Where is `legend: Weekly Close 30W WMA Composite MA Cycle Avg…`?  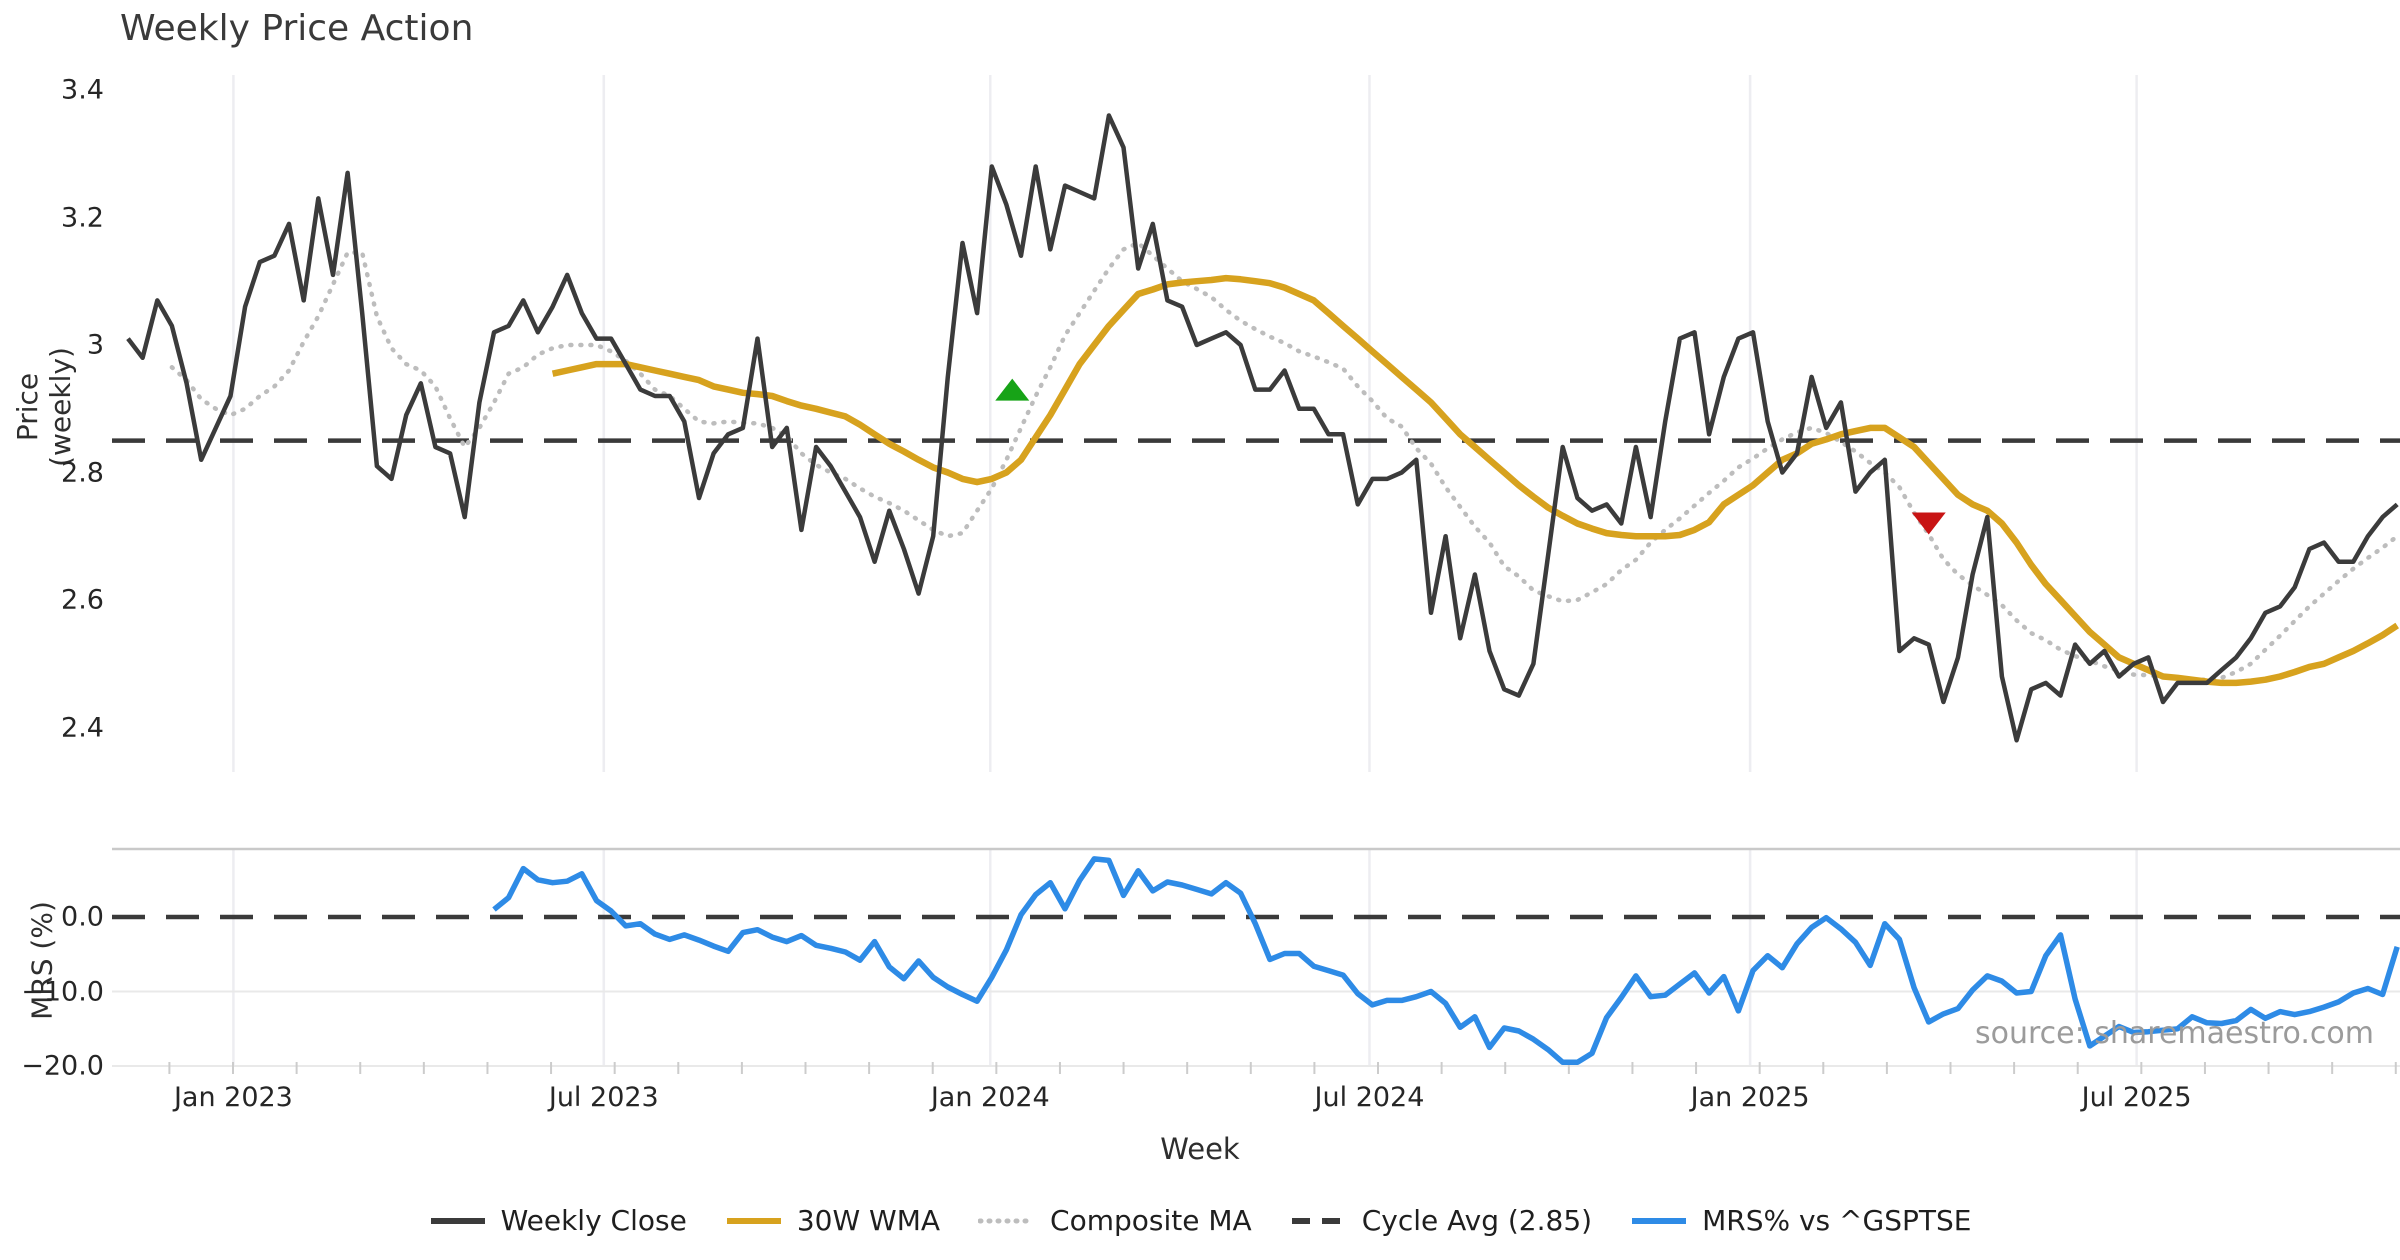 legend: Weekly Close 30W WMA Composite MA Cycle Avg… is located at coordinates (1200, 1220).